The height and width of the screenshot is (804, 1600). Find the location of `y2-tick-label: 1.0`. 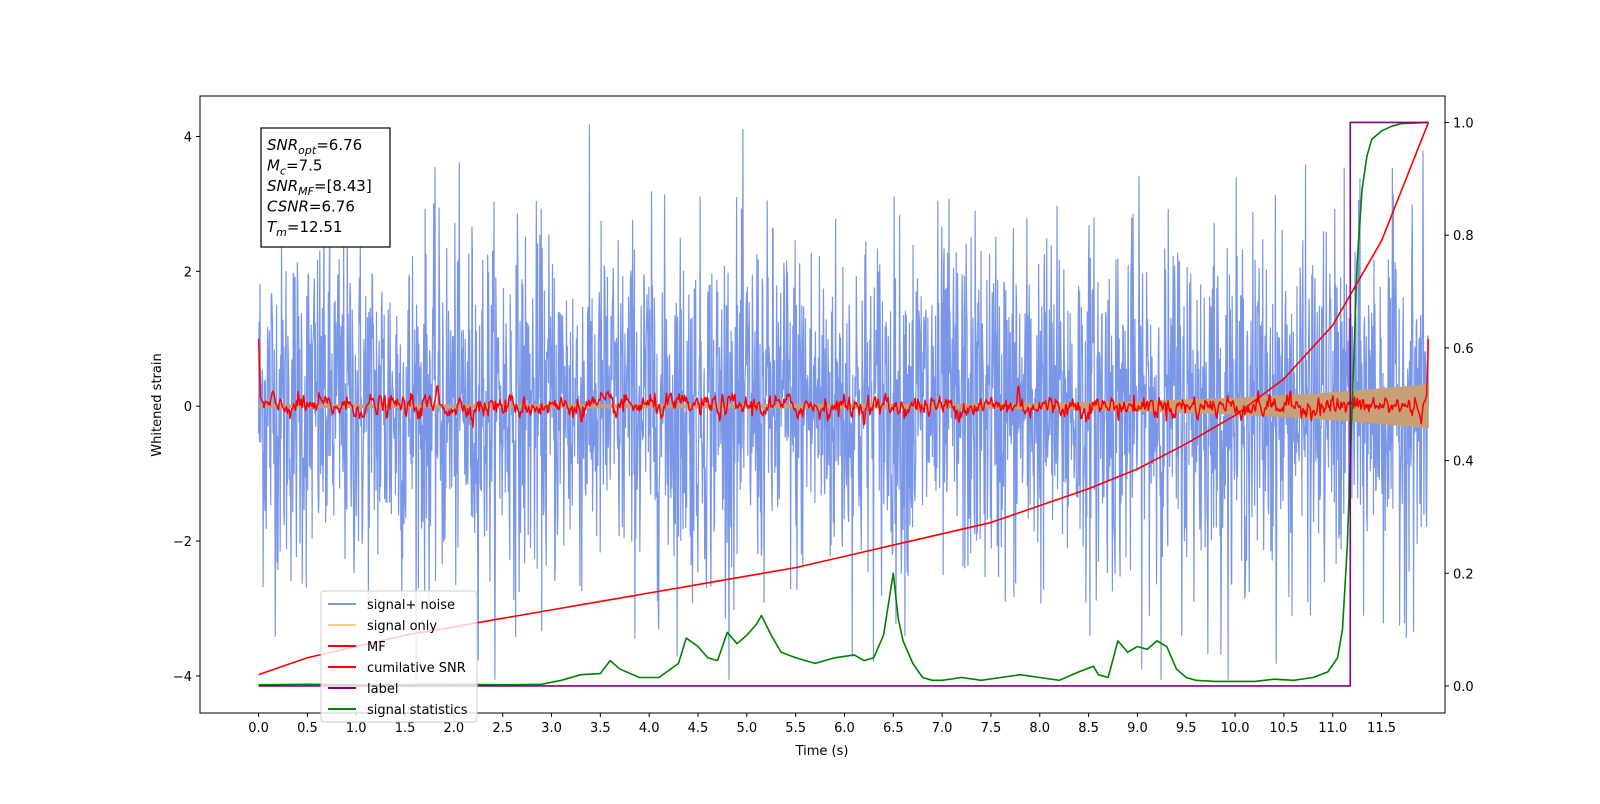

y2-tick-label: 1.0 is located at coordinates (1463, 123).